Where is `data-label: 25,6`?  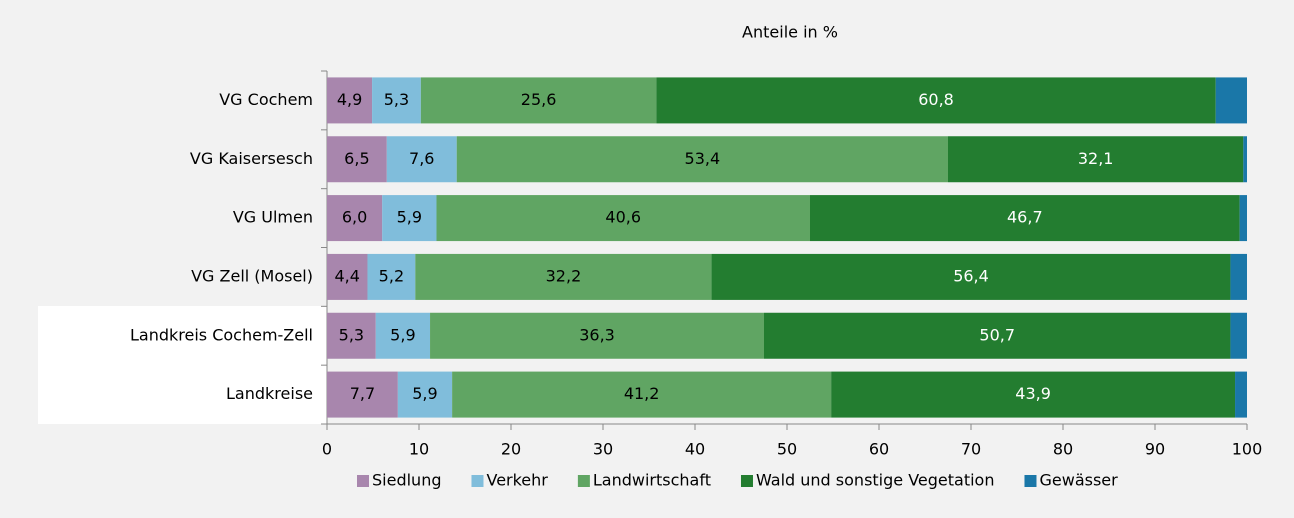
data-label: 25,6 is located at coordinates (539, 99).